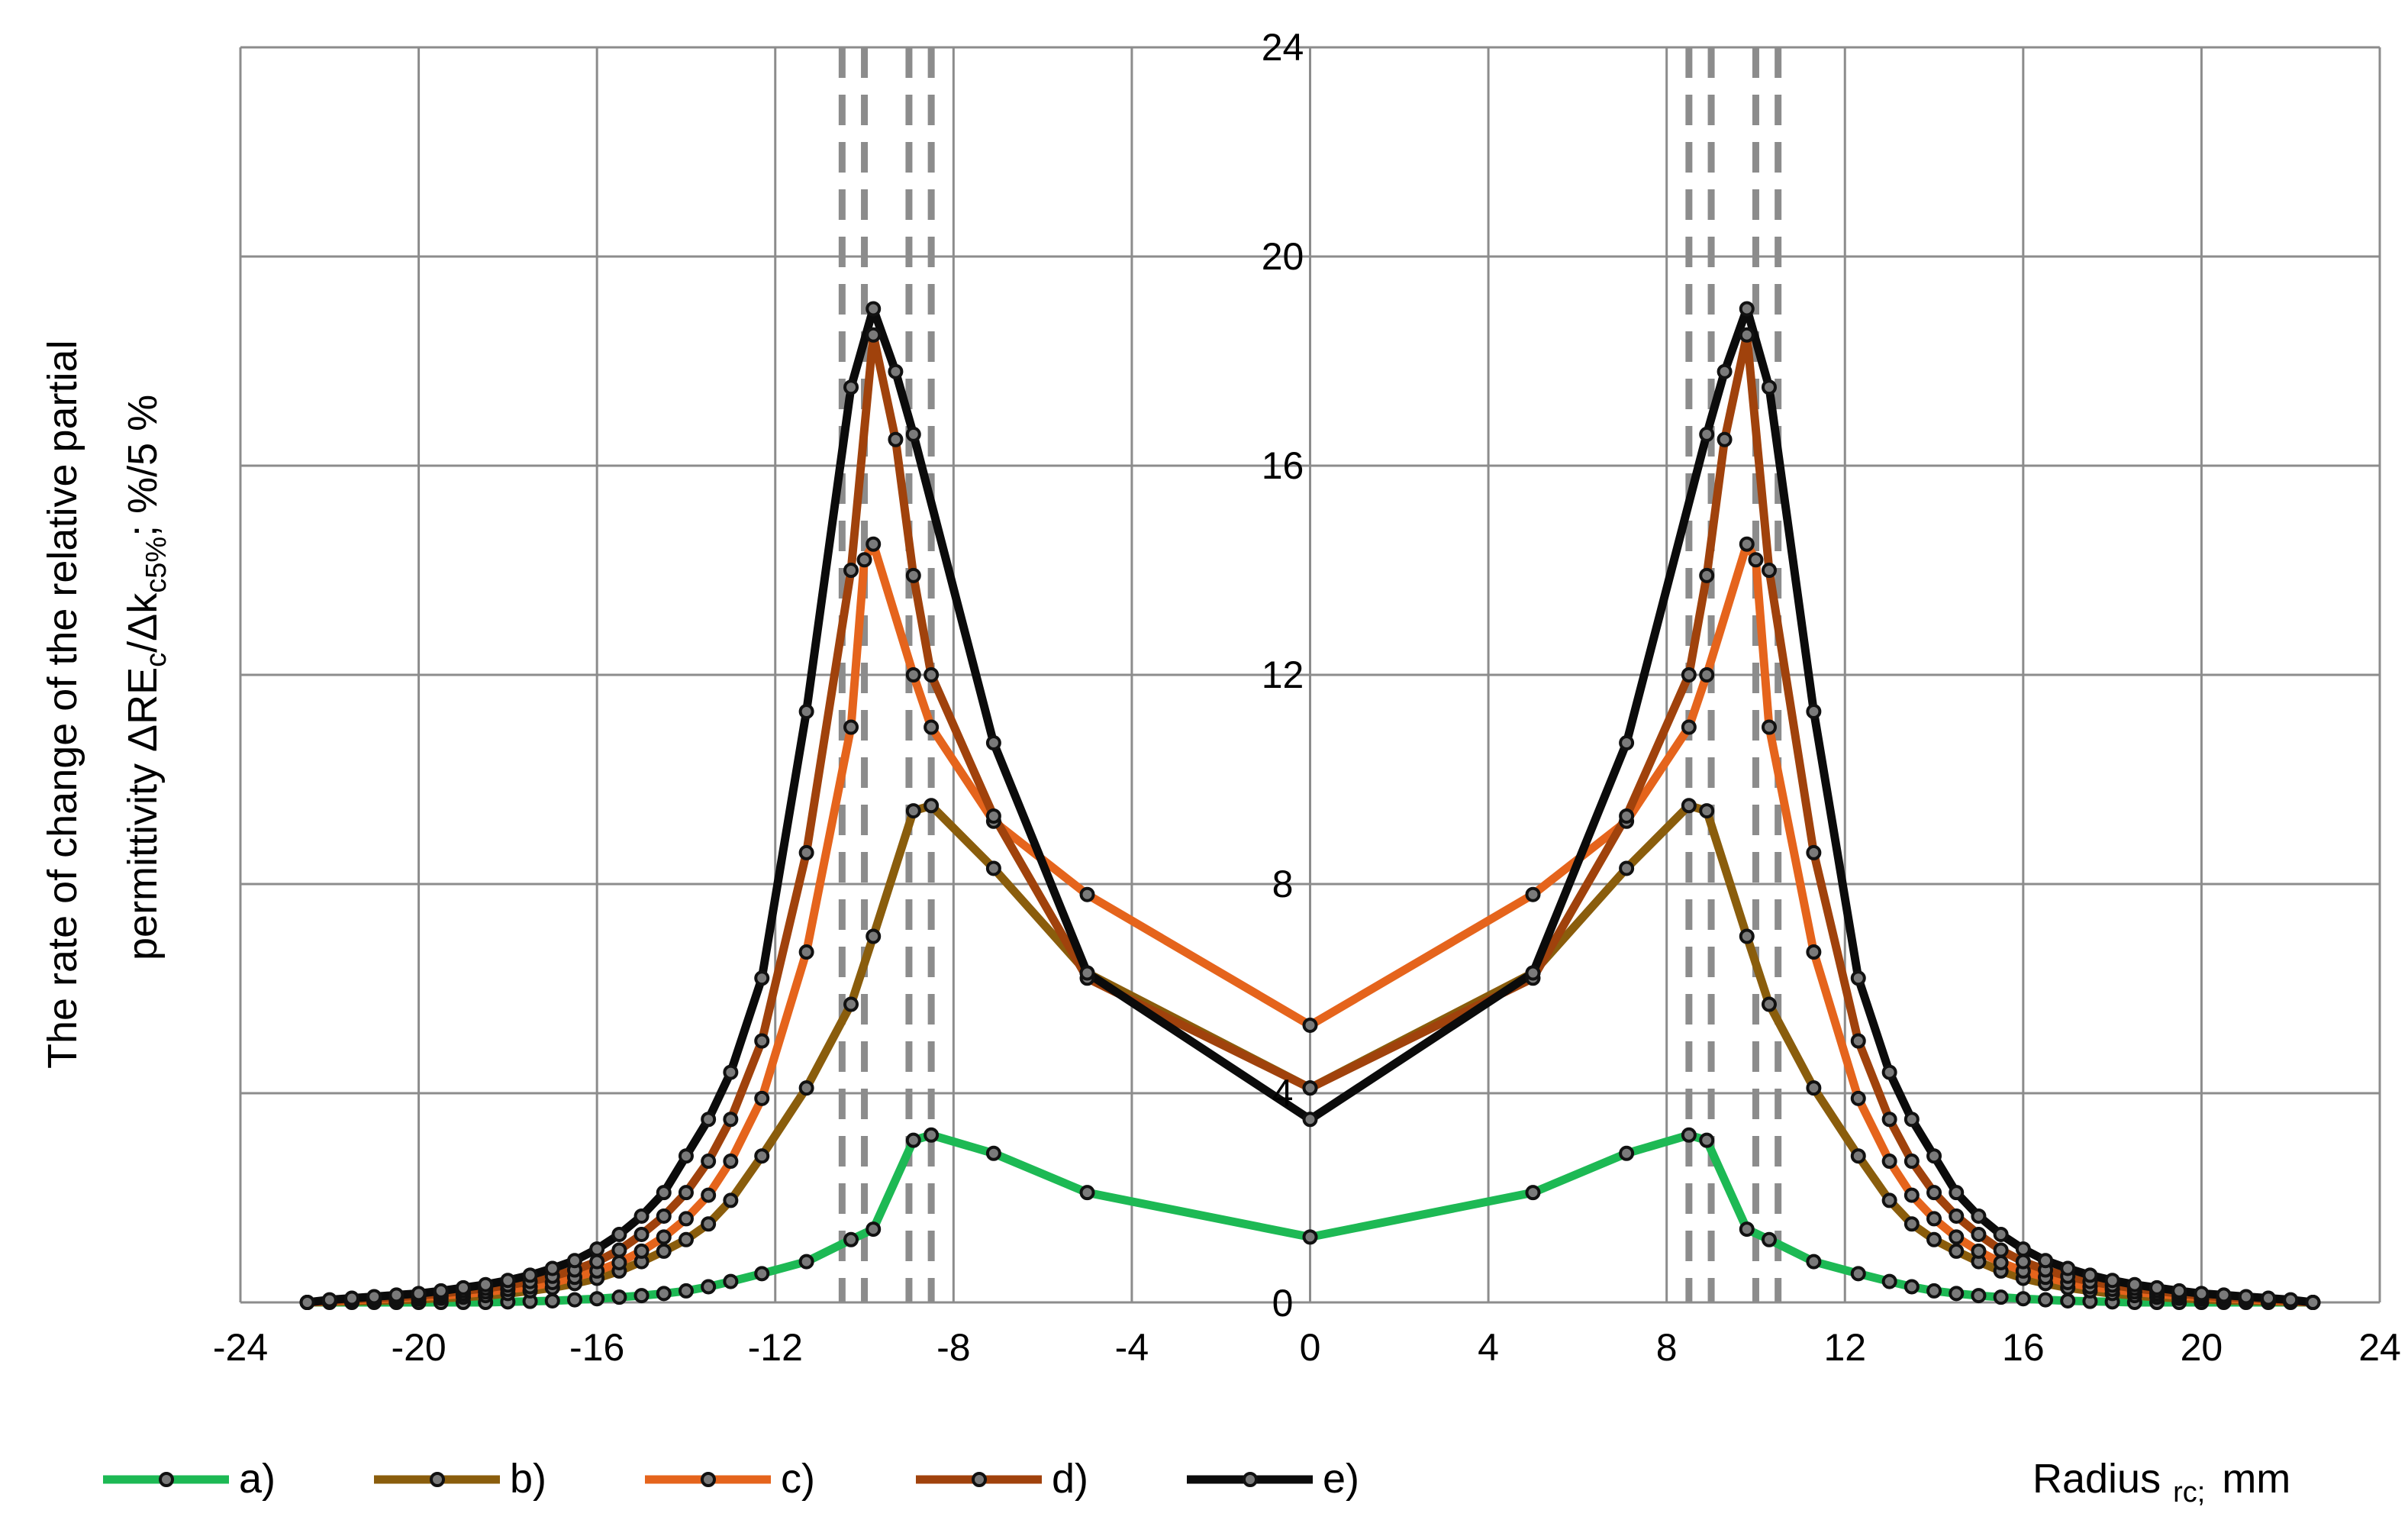 This screenshot has width=2408, height=1536. What do you see at coordinates (1283, 1303) in the screenshot?
I see `y-tick-label-0: 0` at bounding box center [1283, 1303].